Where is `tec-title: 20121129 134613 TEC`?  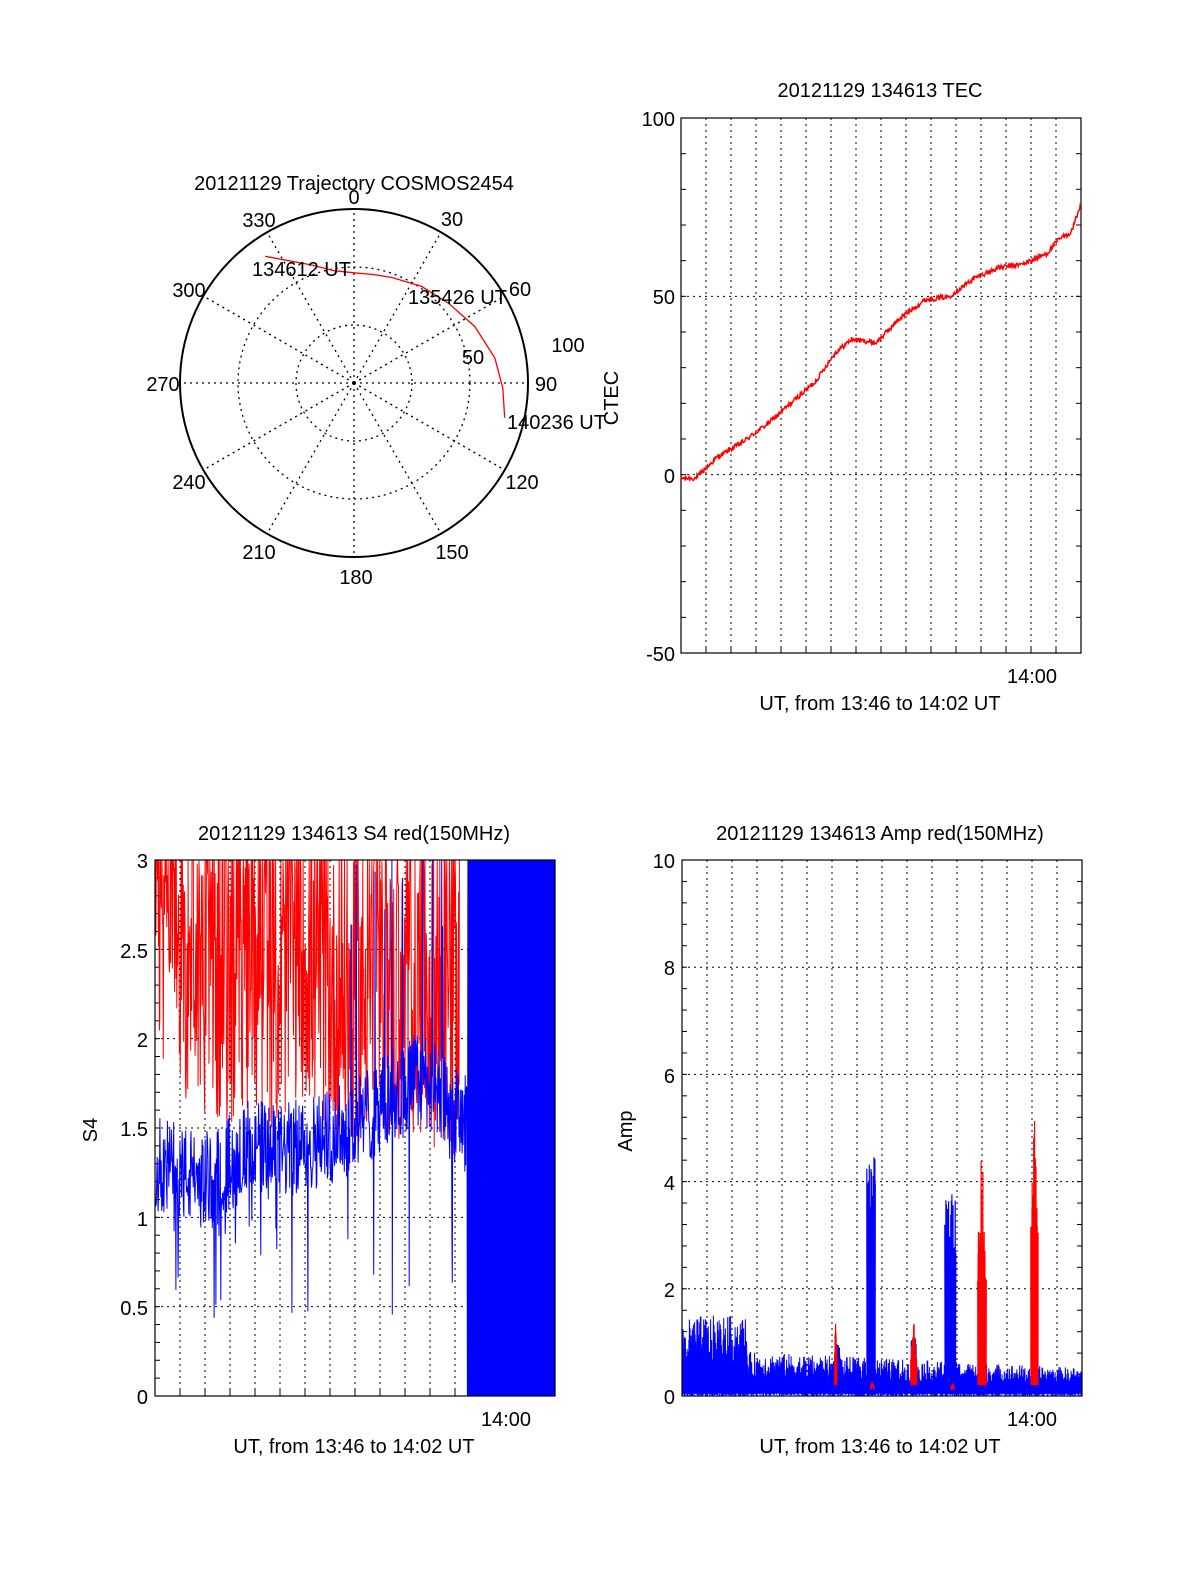 tec-title: 20121129 134613 TEC is located at coordinates (880, 91).